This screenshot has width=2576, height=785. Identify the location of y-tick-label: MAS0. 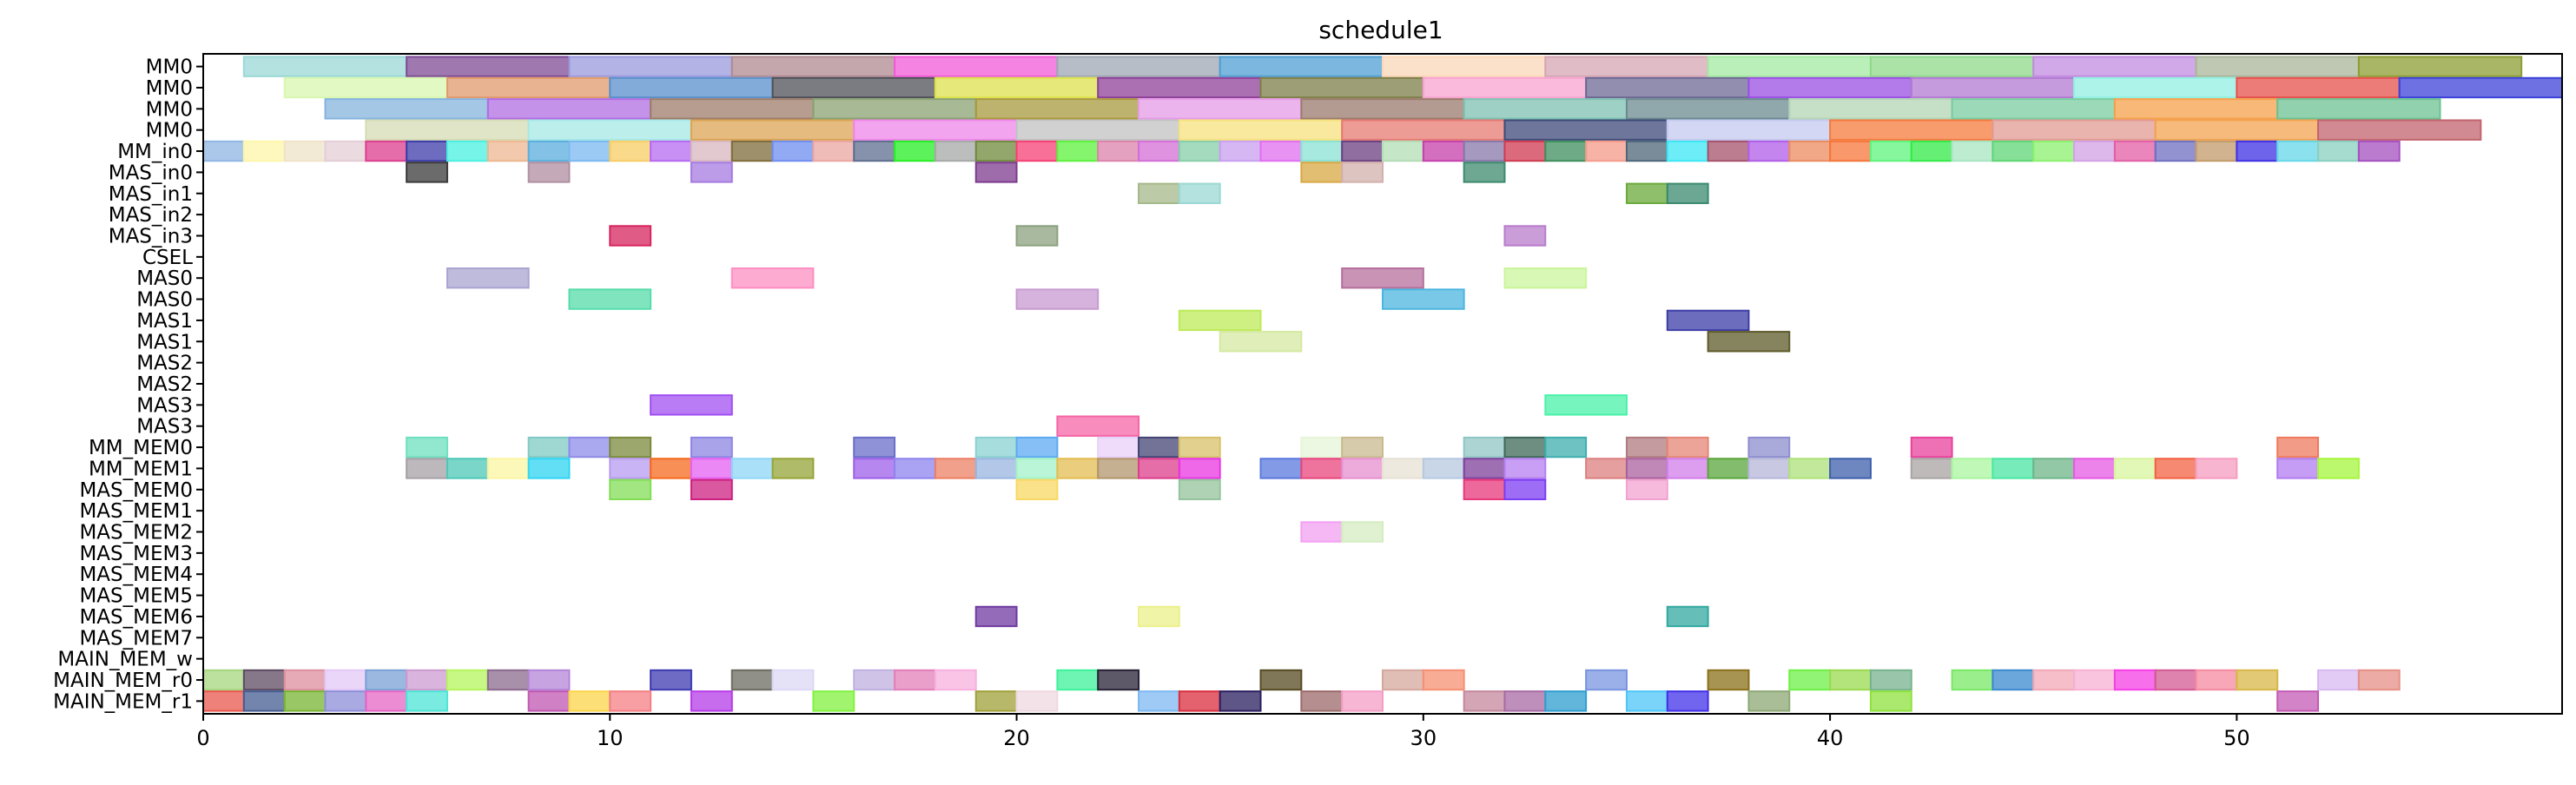
(165, 300).